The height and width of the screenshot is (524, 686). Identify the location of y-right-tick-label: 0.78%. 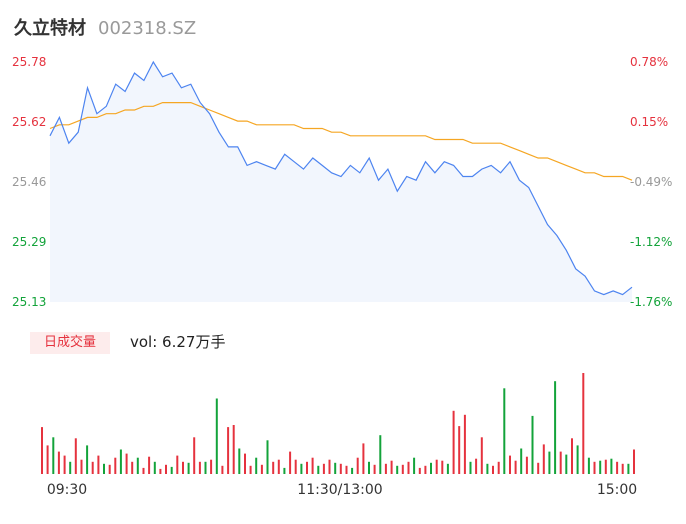
(649, 62).